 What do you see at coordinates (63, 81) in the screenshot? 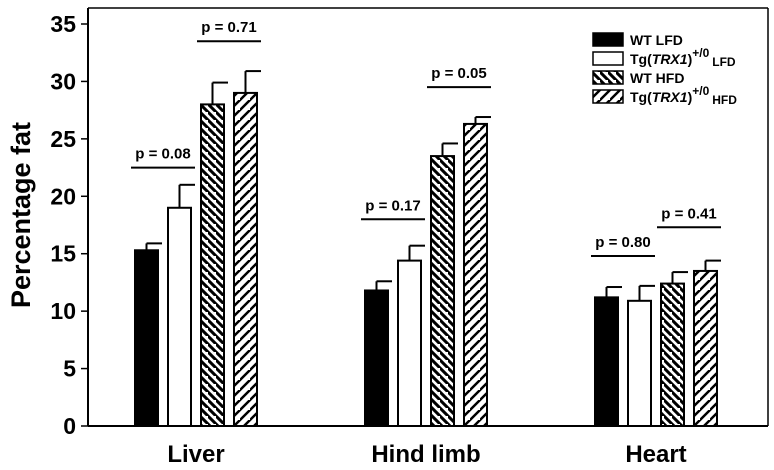
I see `y-tick-label: 30` at bounding box center [63, 81].